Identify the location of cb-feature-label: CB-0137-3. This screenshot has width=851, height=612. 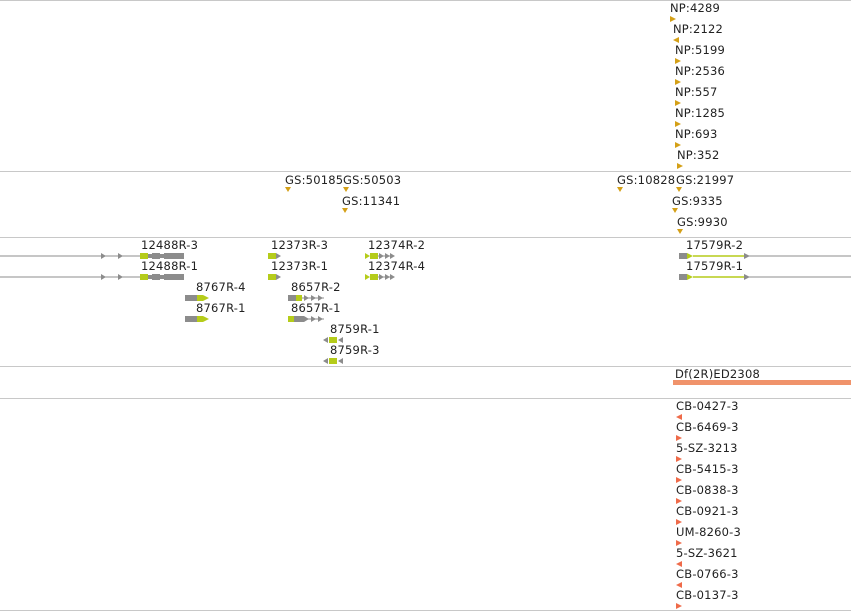
(707, 595).